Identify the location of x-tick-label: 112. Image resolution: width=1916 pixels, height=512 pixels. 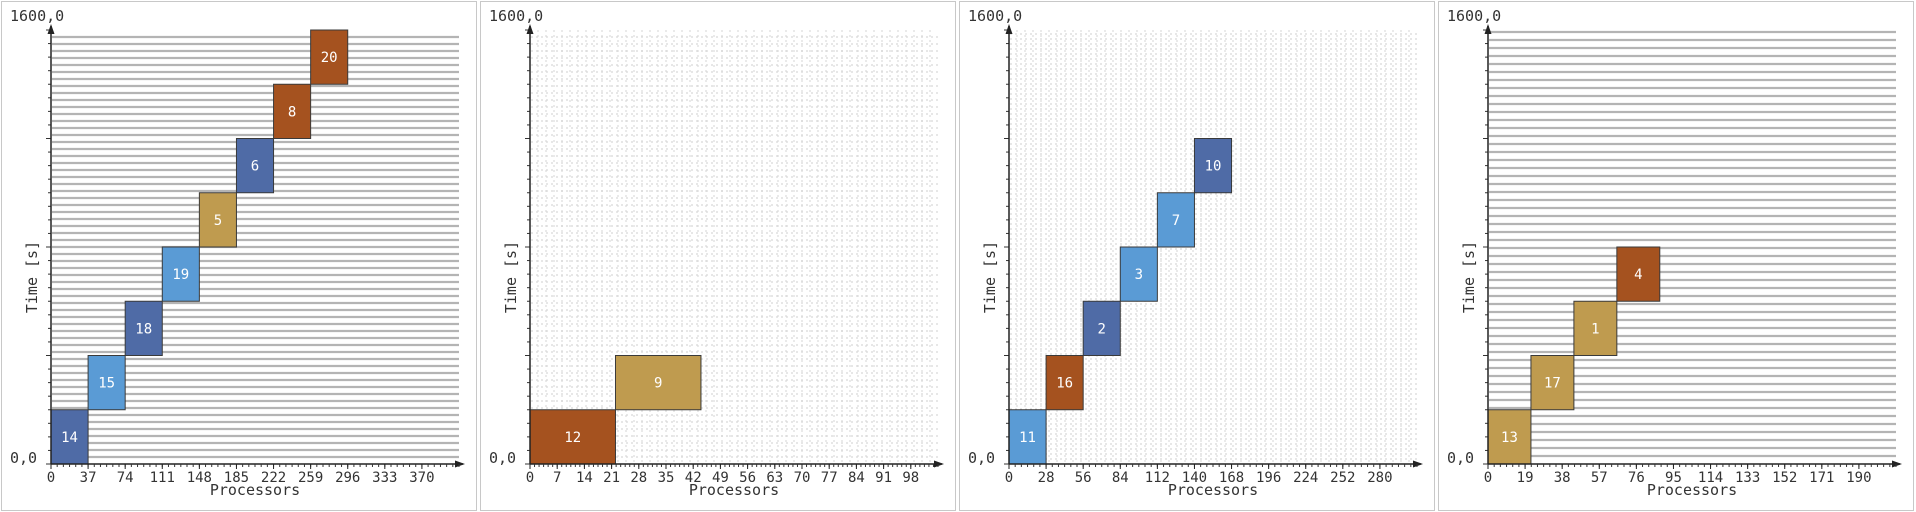
(1157, 478).